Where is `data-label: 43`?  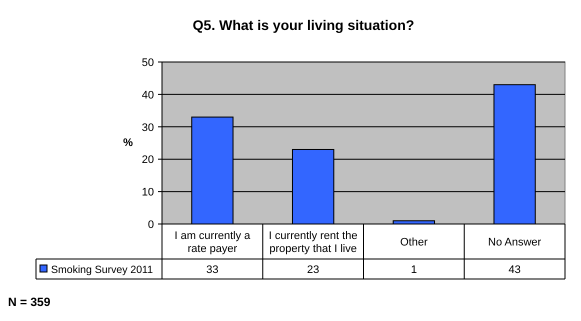 data-label: 43 is located at coordinates (514, 270).